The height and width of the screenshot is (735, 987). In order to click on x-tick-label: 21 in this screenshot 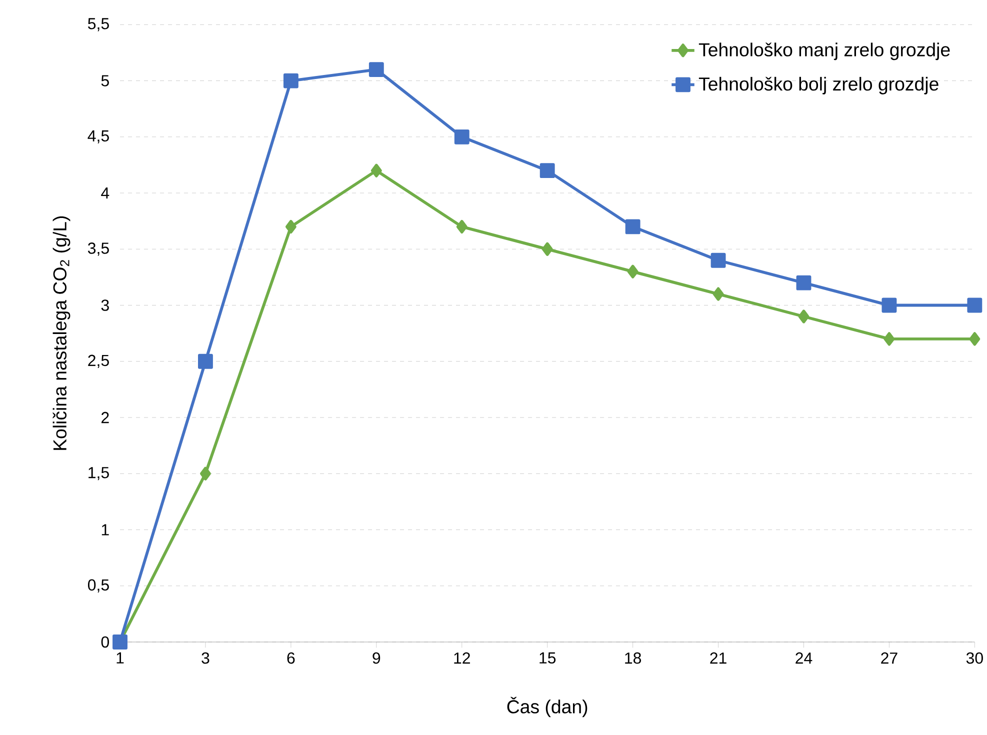, I will do `click(718, 658)`.